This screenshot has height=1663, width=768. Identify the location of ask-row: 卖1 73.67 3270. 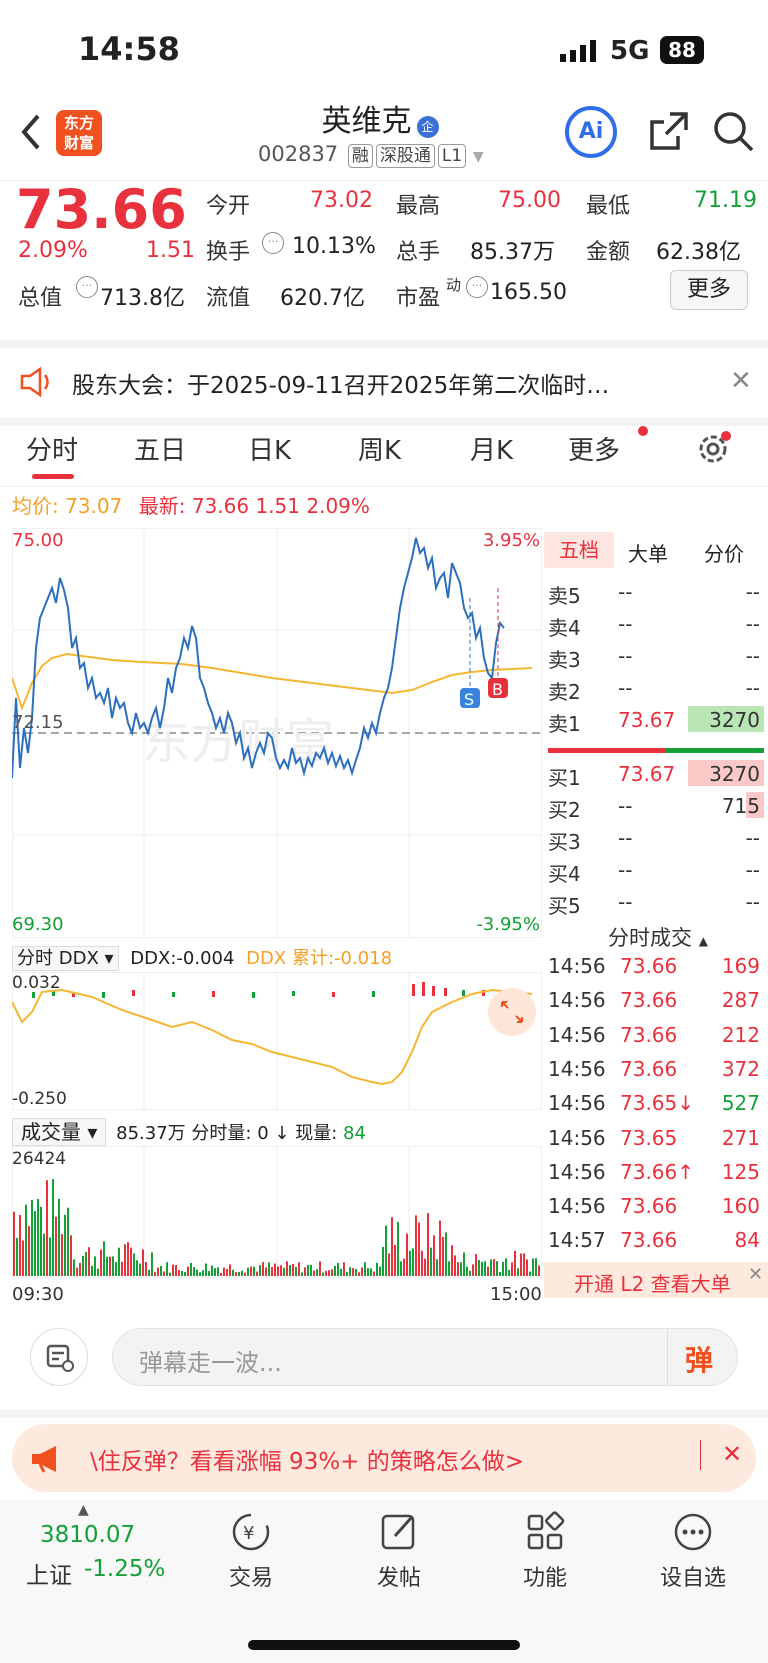
(656, 720).